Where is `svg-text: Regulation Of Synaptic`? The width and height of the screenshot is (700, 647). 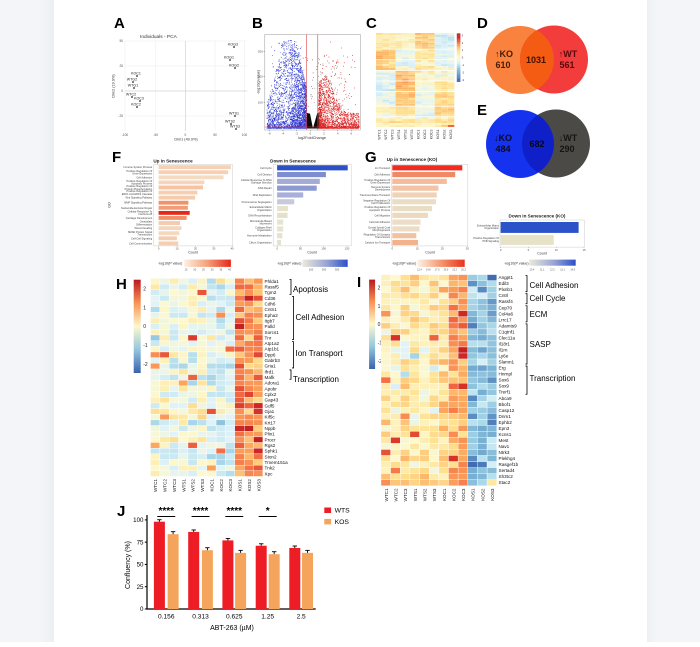
svg-text: Regulation Of Synaptic is located at coordinates (377, 234).